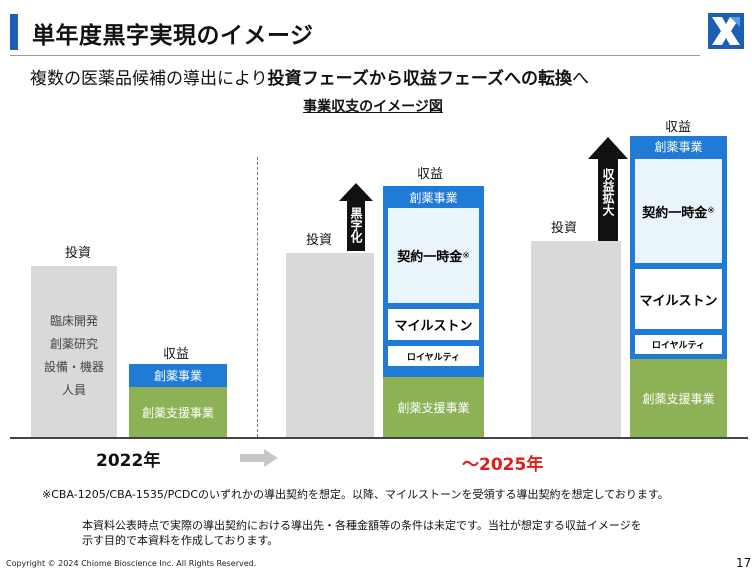 This screenshot has height=572, width=752. Describe the element at coordinates (73, 344) in the screenshot. I see `invest-item: 創薬研究` at that location.